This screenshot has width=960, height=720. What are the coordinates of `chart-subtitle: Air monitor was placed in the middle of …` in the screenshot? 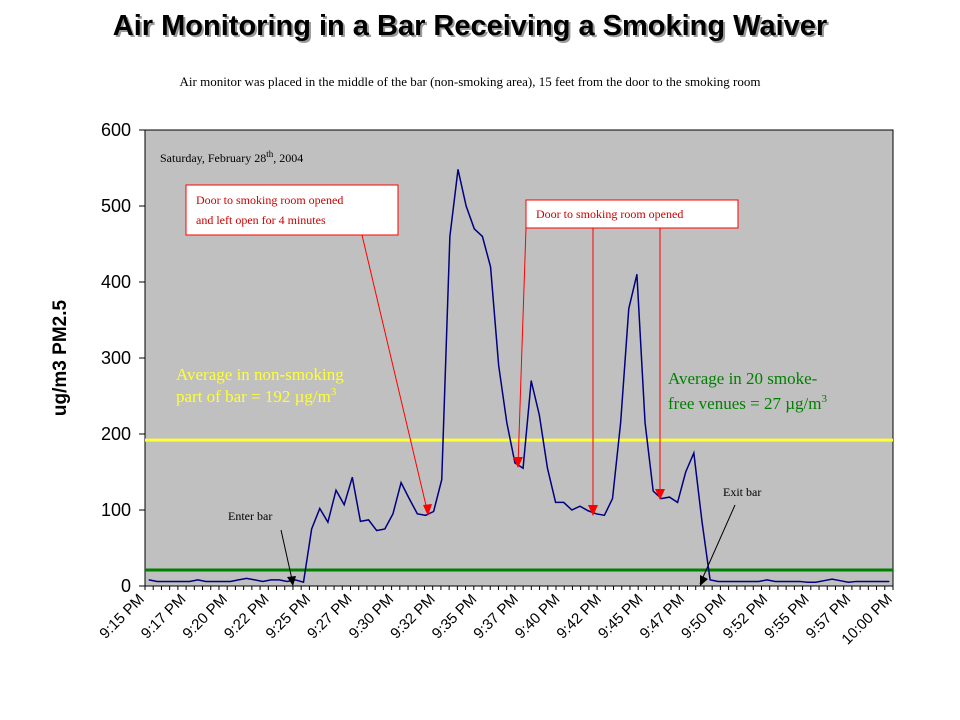 It's located at (470, 81).